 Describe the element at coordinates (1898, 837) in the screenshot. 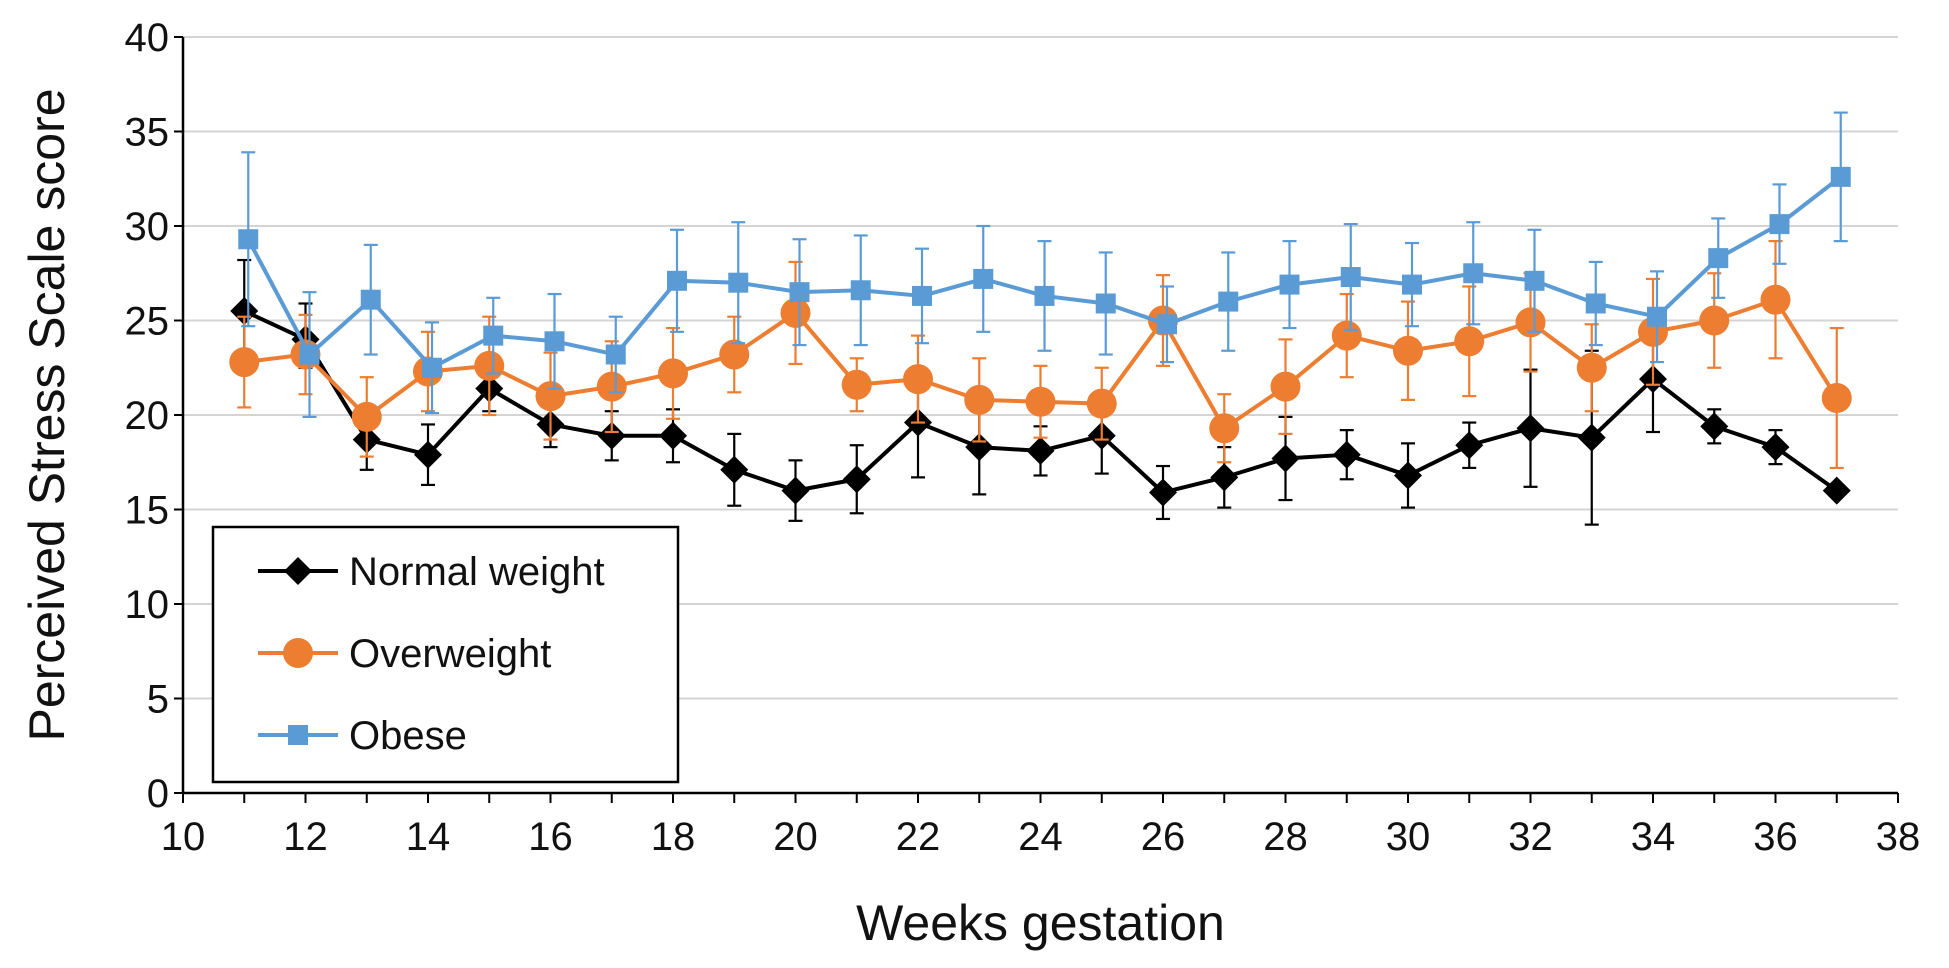

I see `x-tick-label: 38` at that location.